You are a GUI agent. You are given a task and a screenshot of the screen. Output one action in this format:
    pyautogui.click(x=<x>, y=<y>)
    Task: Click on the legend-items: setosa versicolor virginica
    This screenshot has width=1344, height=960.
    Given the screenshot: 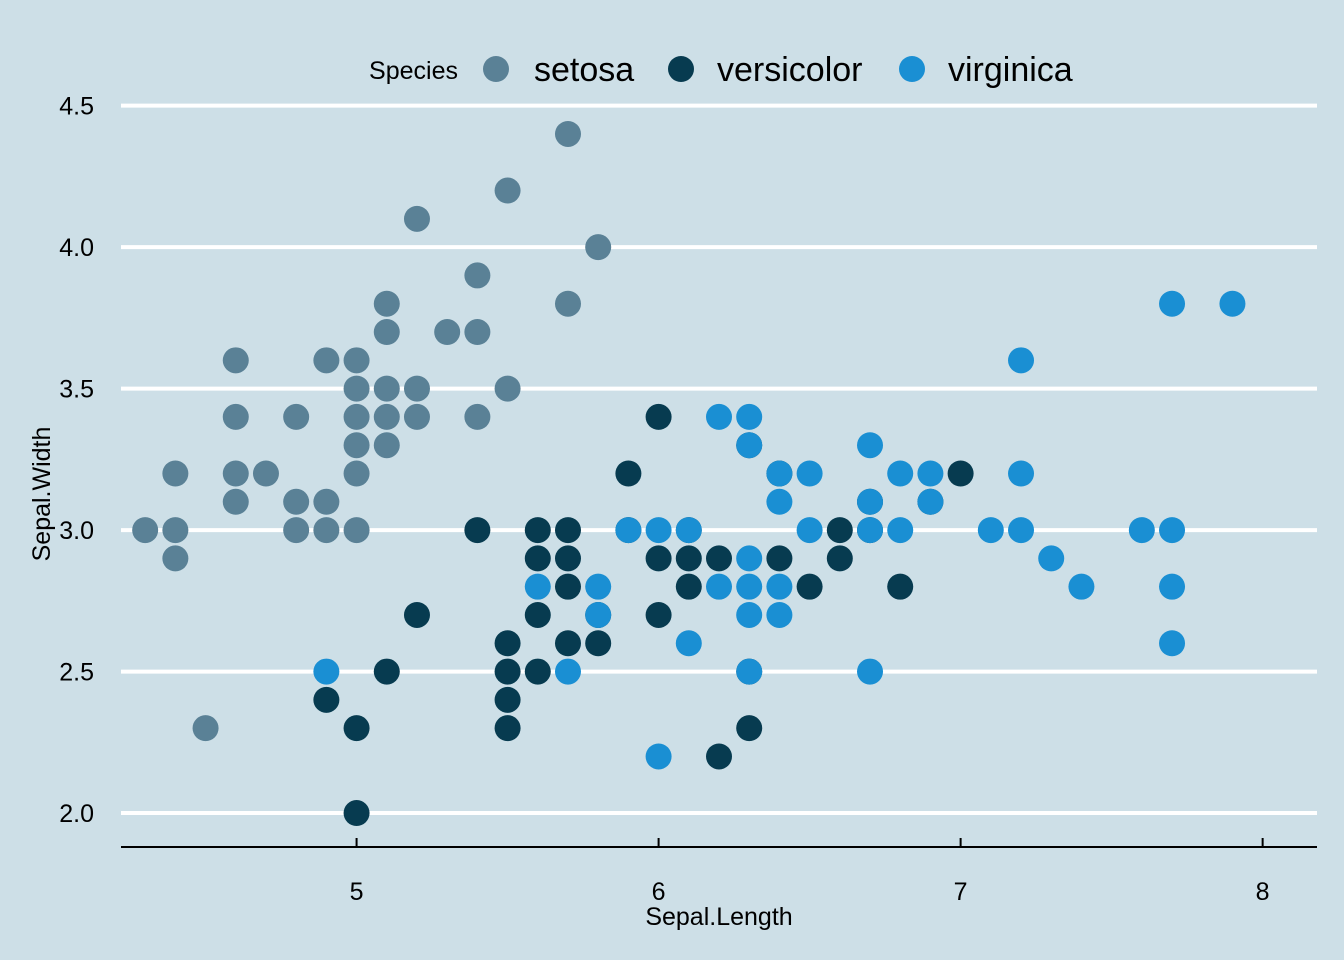 What is the action you would take?
    pyautogui.click(x=778, y=70)
    